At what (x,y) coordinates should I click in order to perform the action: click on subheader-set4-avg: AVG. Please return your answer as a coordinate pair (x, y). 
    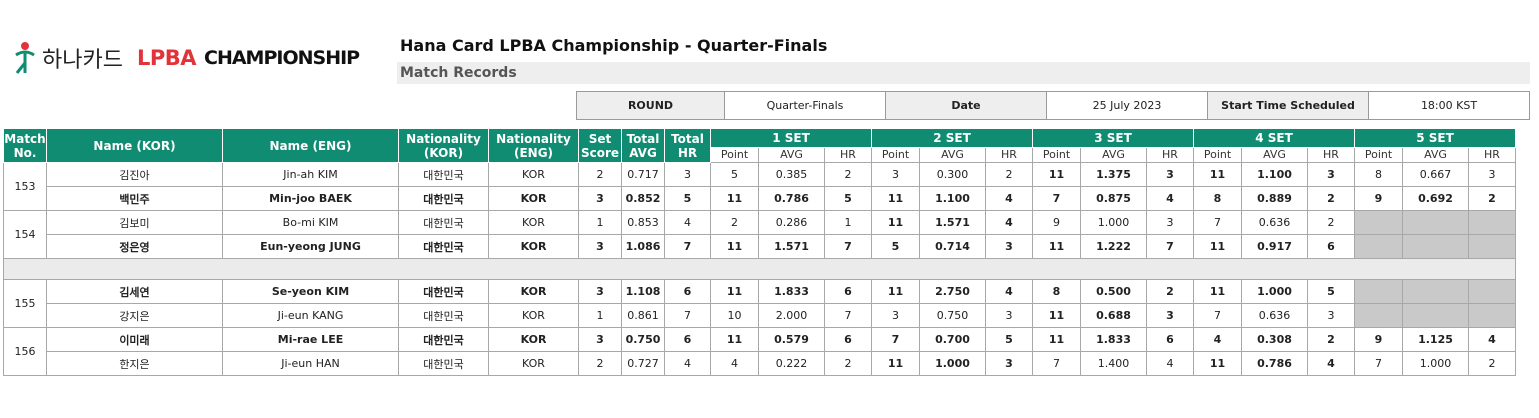
    Looking at the image, I should click on (1274, 155).